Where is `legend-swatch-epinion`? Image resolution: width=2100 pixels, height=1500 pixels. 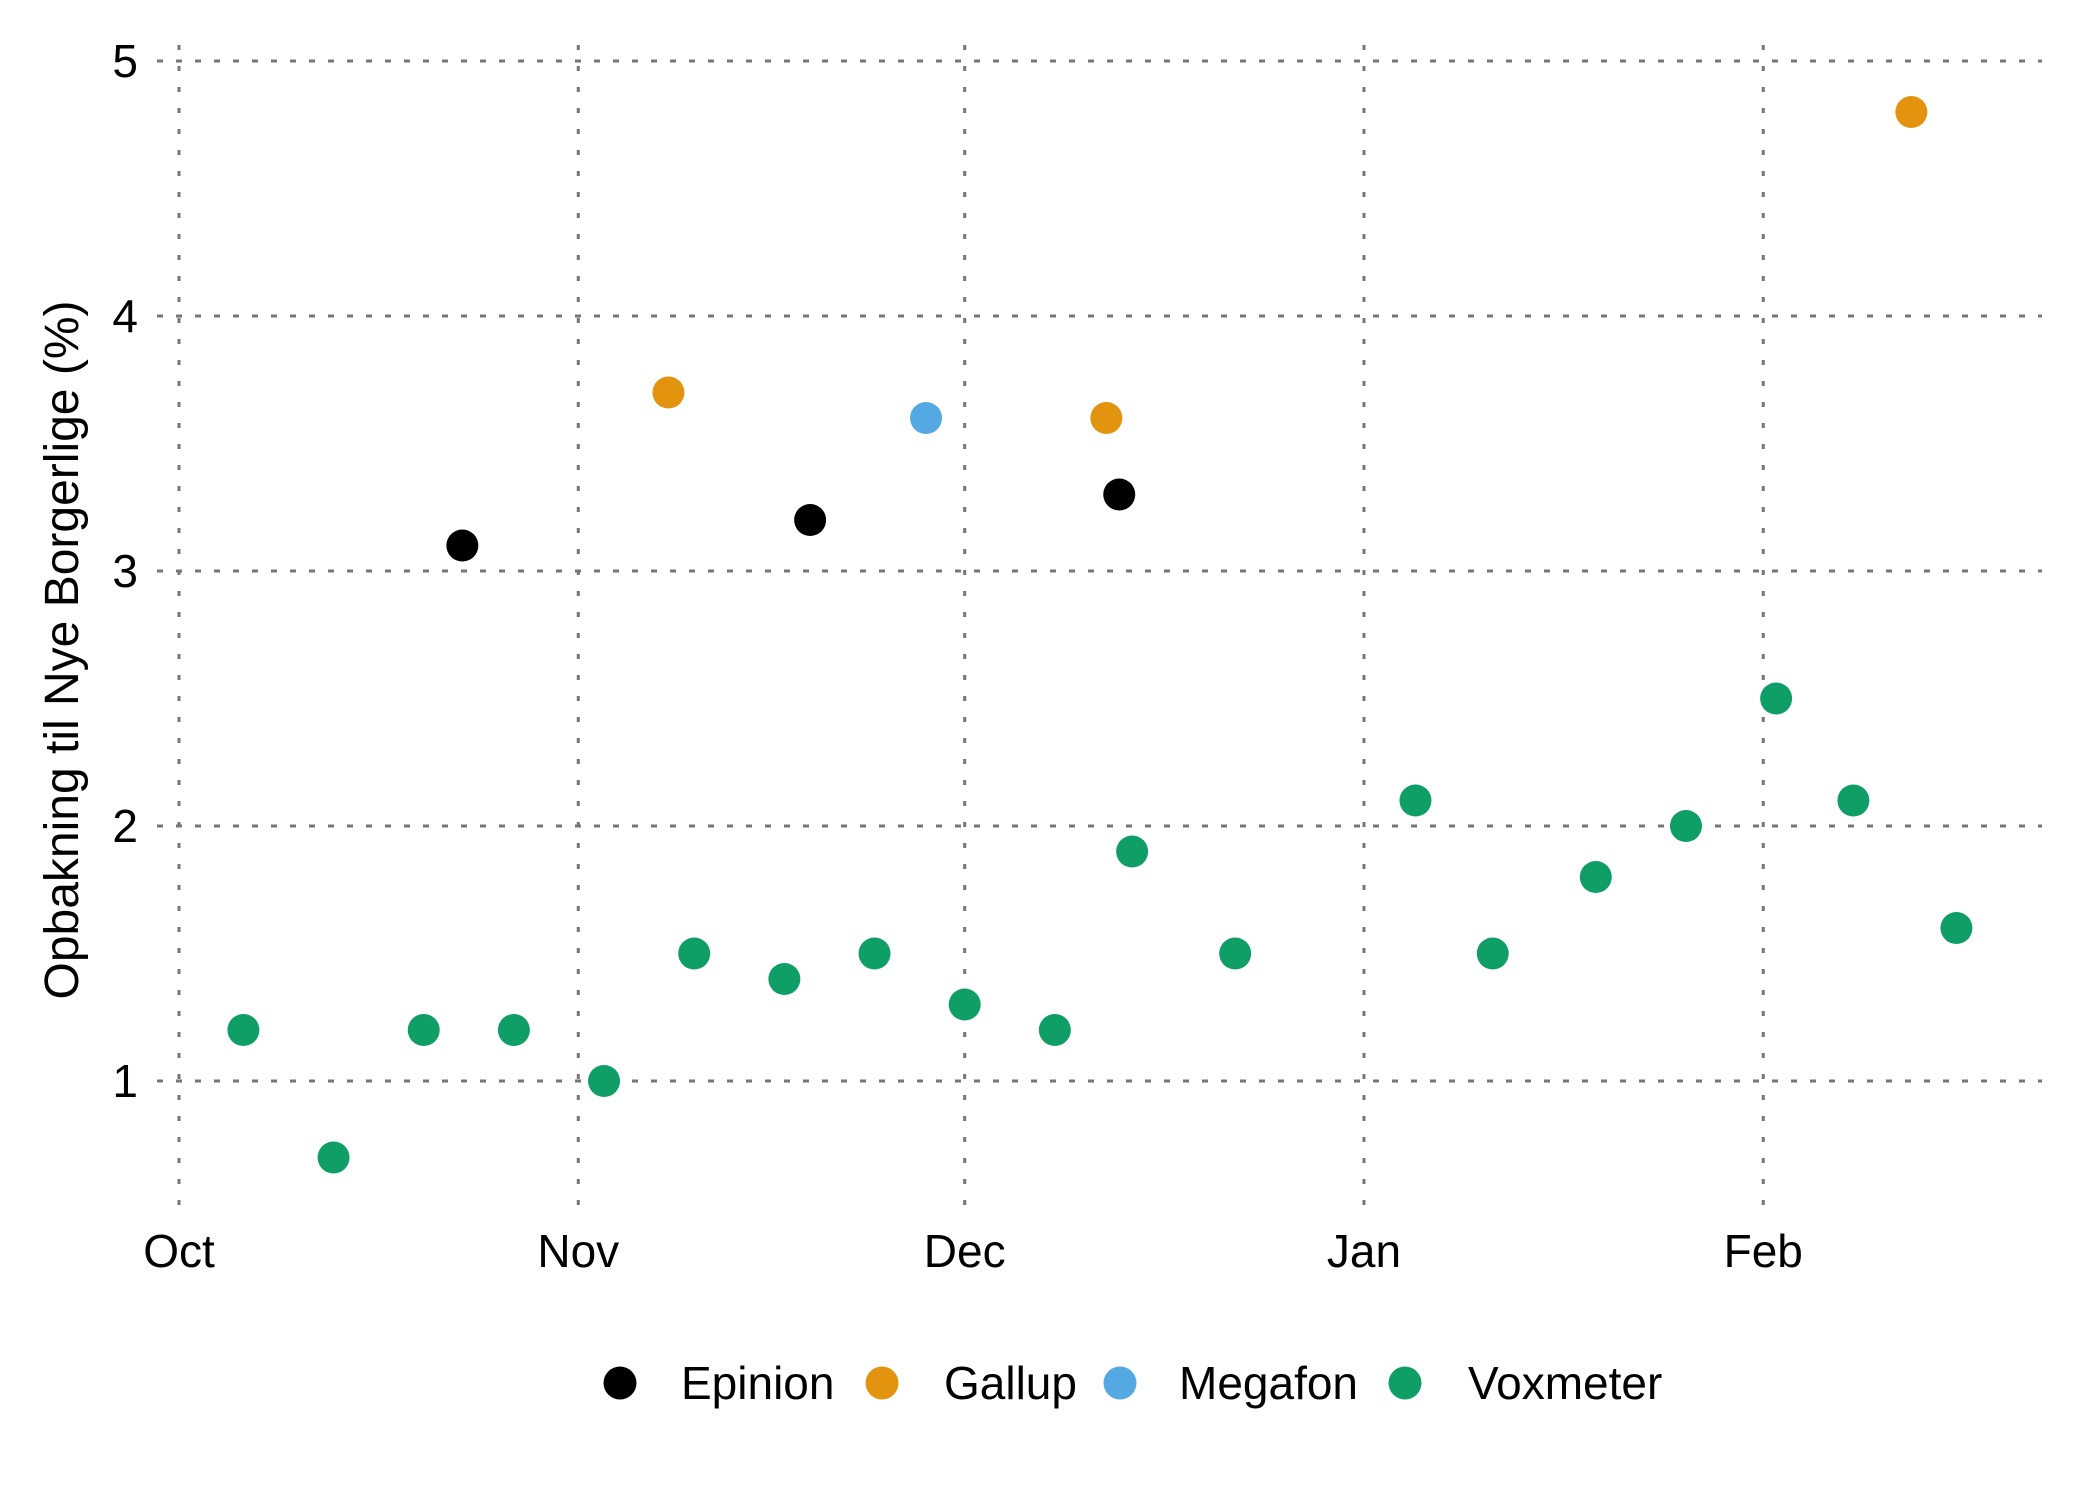
legend-swatch-epinion is located at coordinates (620, 1383).